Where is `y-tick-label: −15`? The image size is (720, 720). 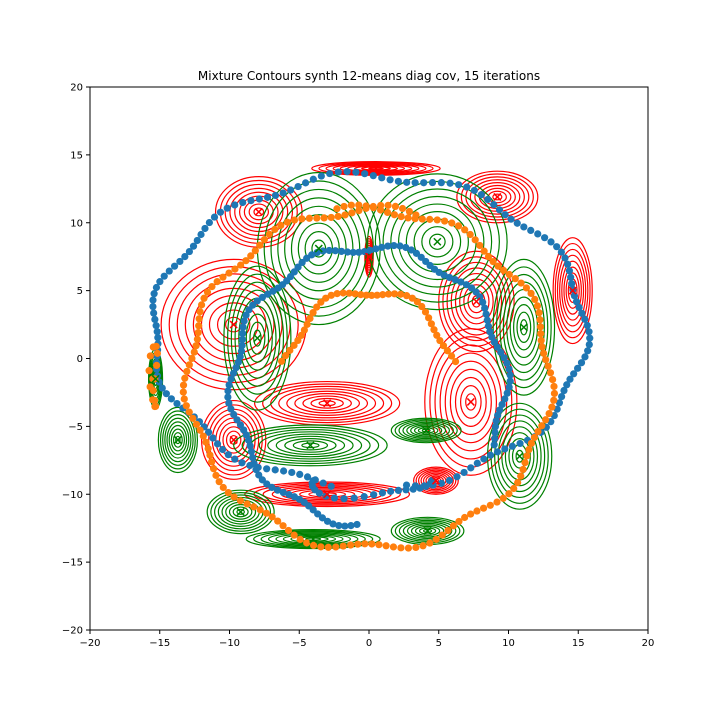
y-tick-label: −15 is located at coordinates (72, 563).